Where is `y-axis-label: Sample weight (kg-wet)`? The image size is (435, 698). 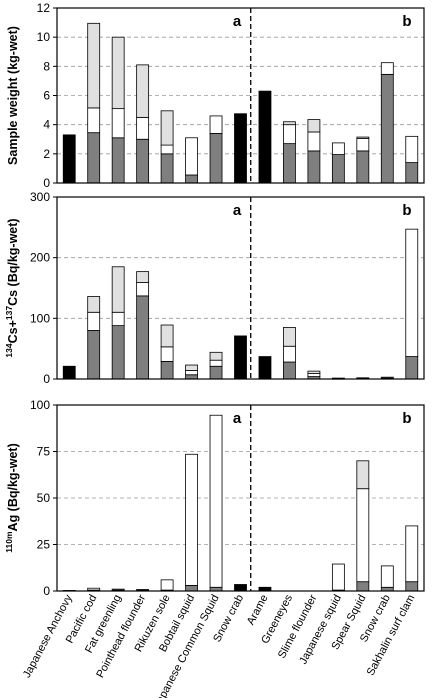
y-axis-label: Sample weight (kg-wet) is located at coordinates (13, 95).